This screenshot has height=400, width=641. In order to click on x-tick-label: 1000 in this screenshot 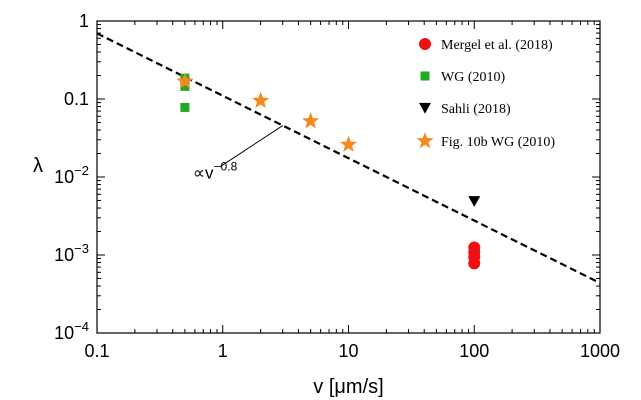, I will do `click(600, 351)`.